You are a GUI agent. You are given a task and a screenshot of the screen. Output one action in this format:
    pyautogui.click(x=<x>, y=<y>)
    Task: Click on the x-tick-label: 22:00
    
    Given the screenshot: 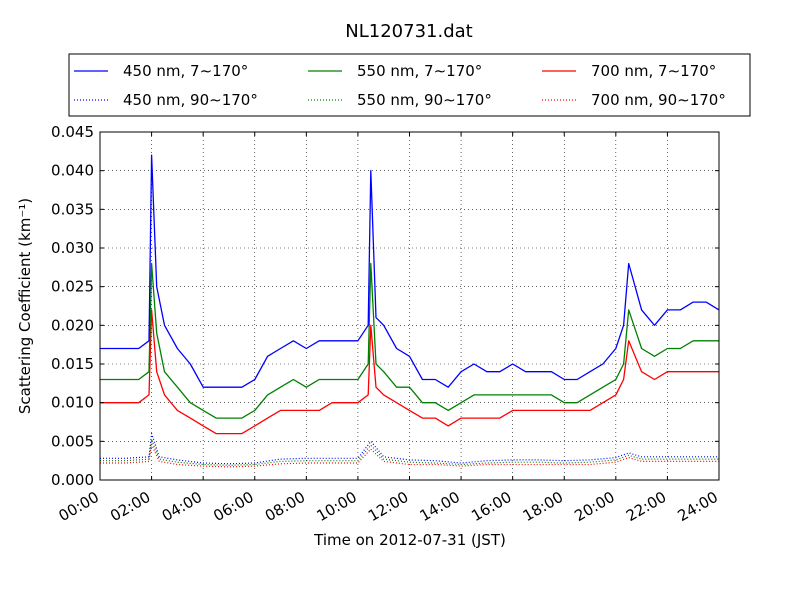 What is the action you would take?
    pyautogui.click(x=646, y=506)
    